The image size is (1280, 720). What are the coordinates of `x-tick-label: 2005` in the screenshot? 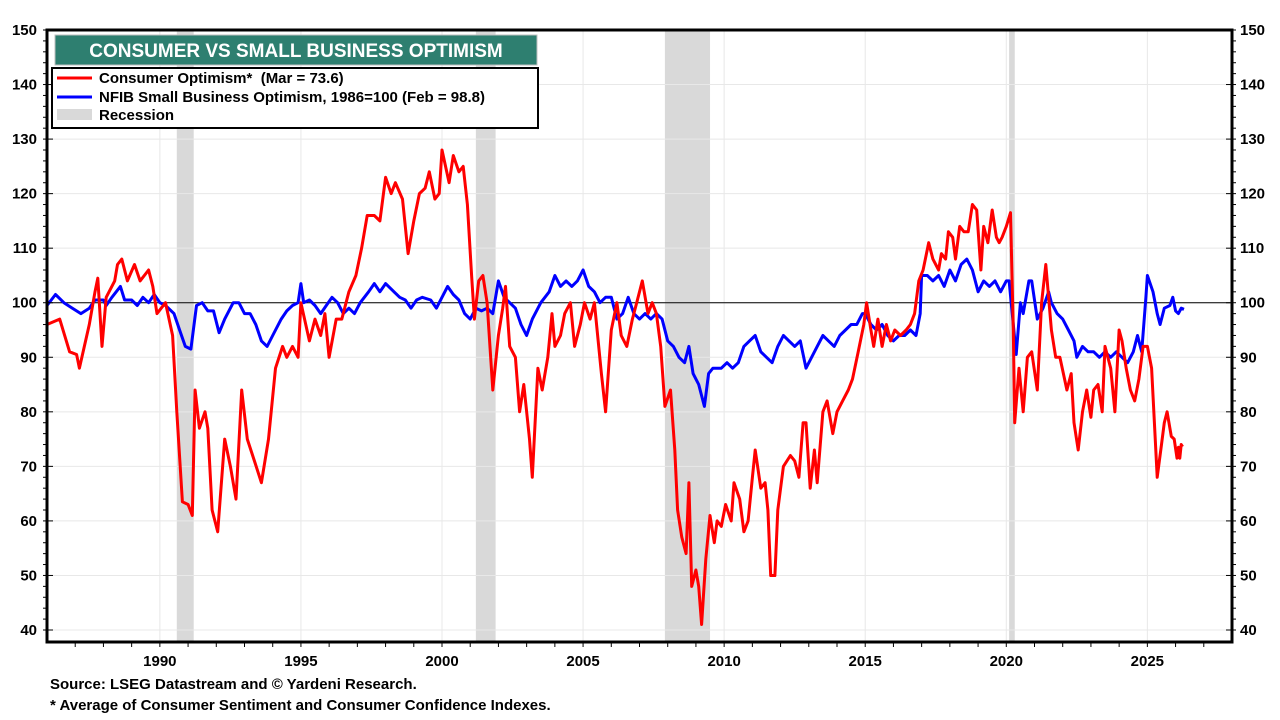 It's located at (582, 661).